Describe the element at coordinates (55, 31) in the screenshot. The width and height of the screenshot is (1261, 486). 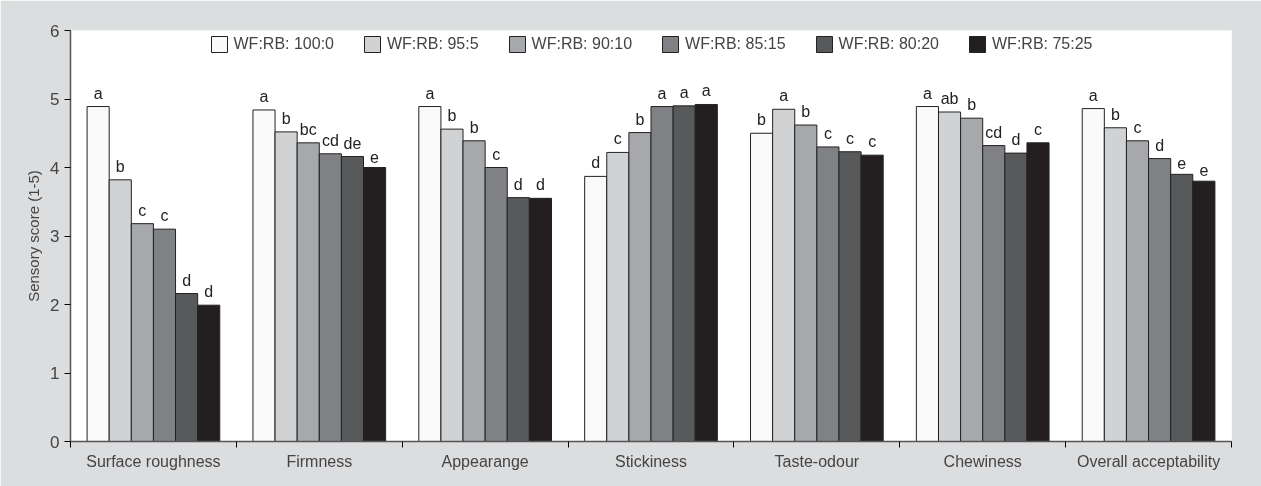
I see `y-tick-label: 6` at that location.